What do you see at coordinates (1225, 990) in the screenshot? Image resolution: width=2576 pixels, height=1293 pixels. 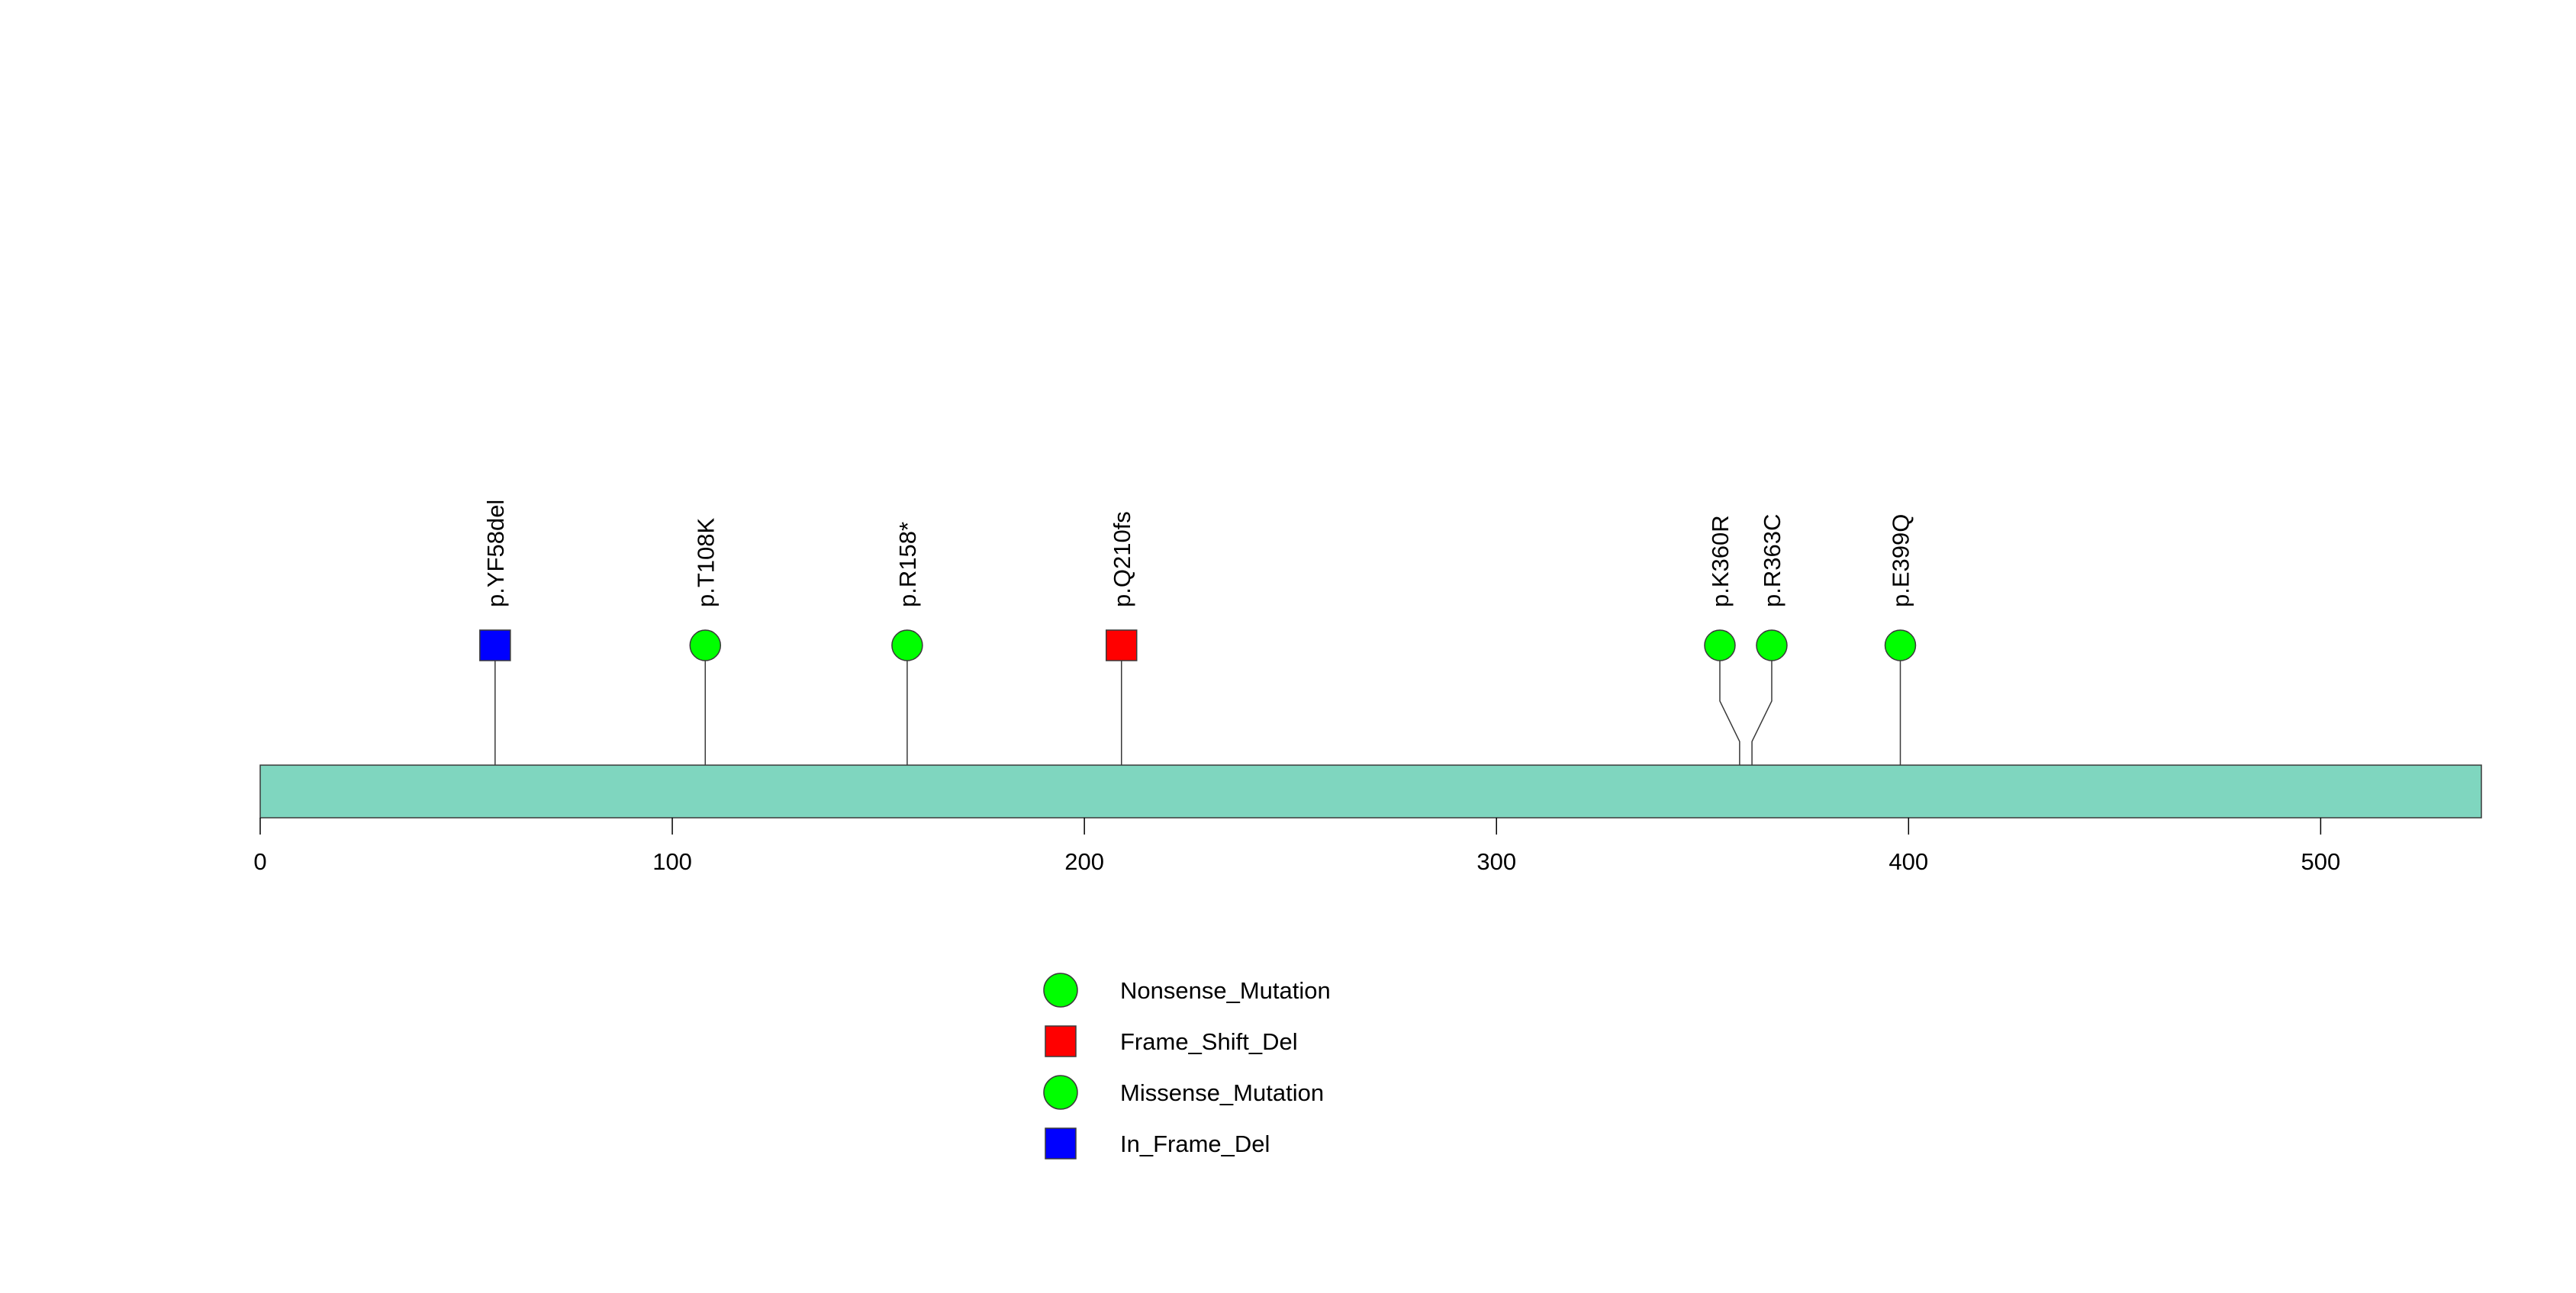 I see `legend-label: Nonsense_Mutation` at bounding box center [1225, 990].